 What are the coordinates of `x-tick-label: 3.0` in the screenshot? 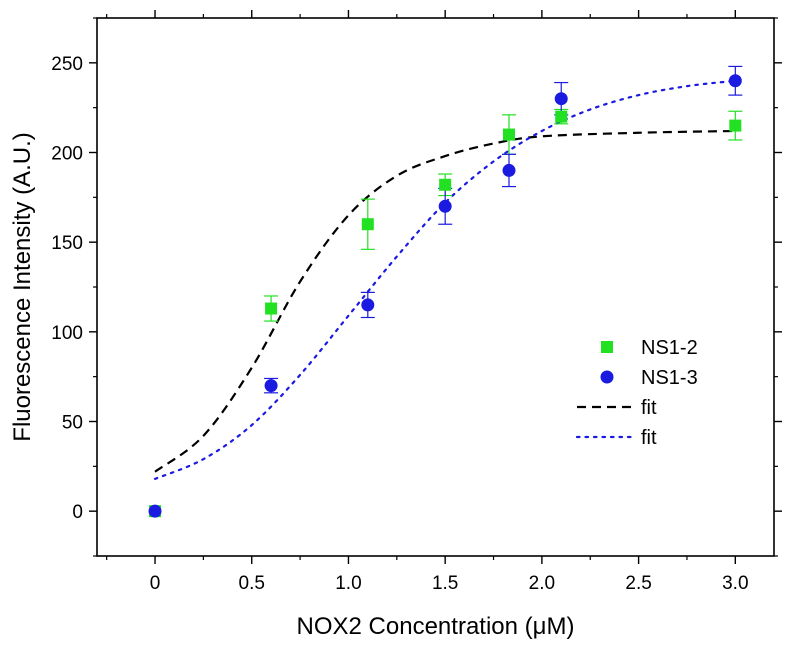 It's located at (735, 583).